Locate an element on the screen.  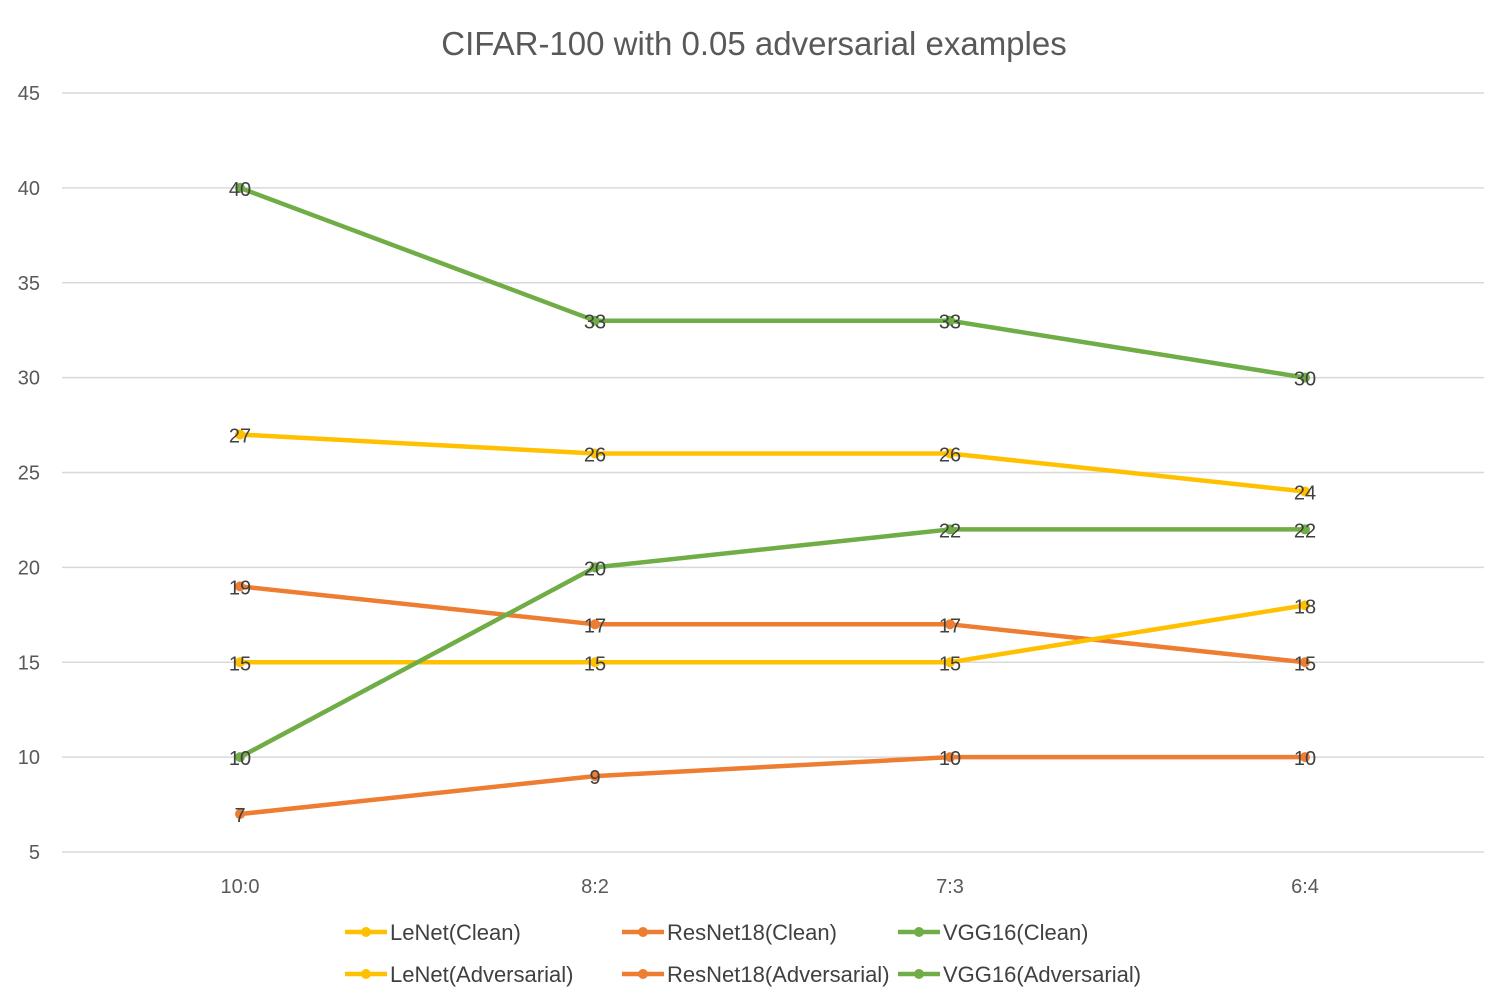
legend-label: LeNet(Adversarial) is located at coordinates (481, 974).